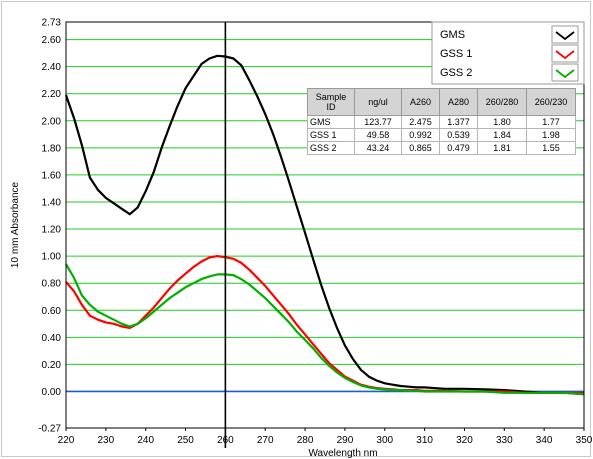 The width and height of the screenshot is (593, 459). Describe the element at coordinates (15, 224) in the screenshot. I see `y-axis-title: 10 mm Absorbance` at that location.